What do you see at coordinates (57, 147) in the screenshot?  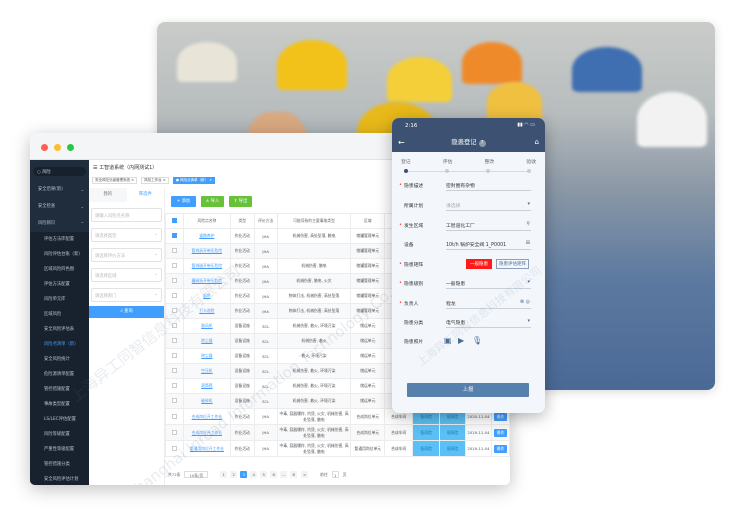 I see `minimize-window-button` at bounding box center [57, 147].